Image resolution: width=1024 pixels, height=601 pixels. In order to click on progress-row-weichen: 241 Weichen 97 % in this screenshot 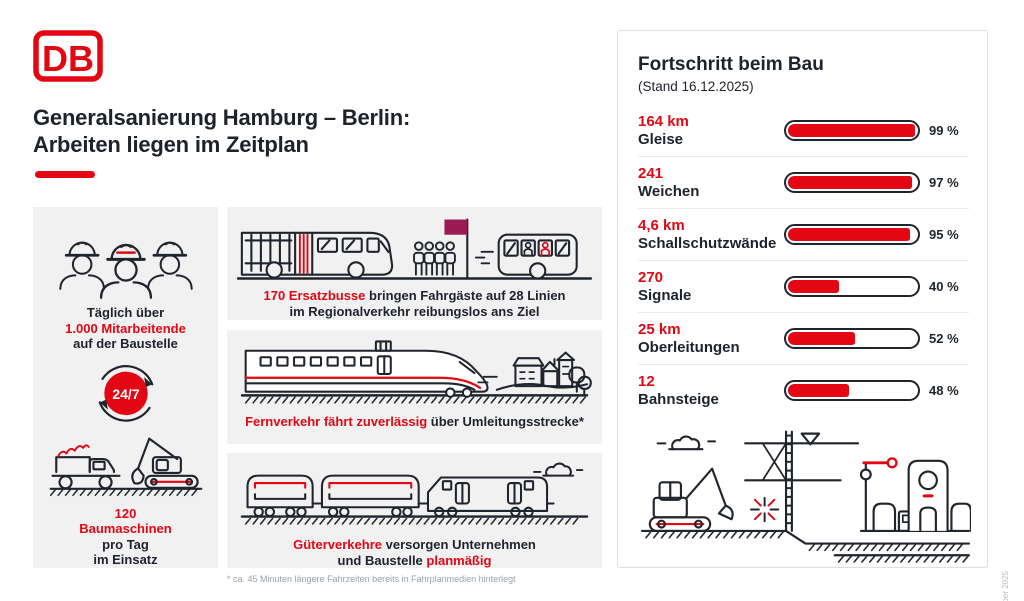, I will do `click(803, 182)`.